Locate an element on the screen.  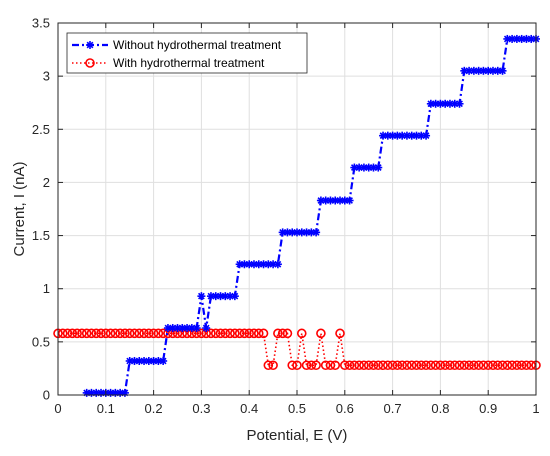
y-tick-label: 3.5 is located at coordinates (41, 23).